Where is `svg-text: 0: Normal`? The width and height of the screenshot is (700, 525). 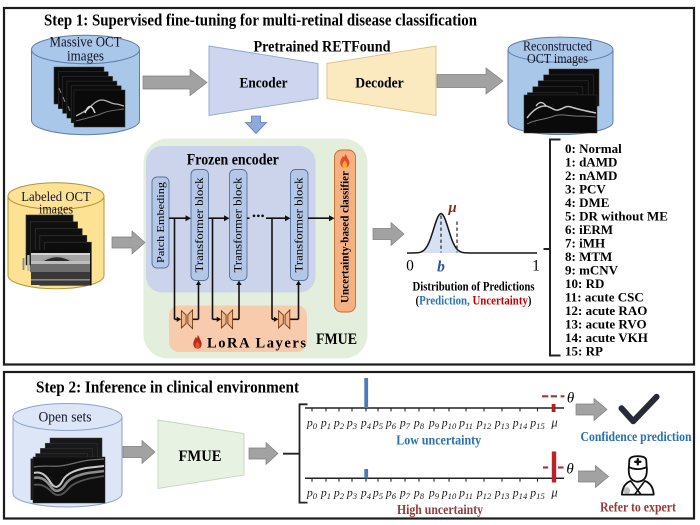
svg-text: 0: Normal is located at coordinates (593, 148).